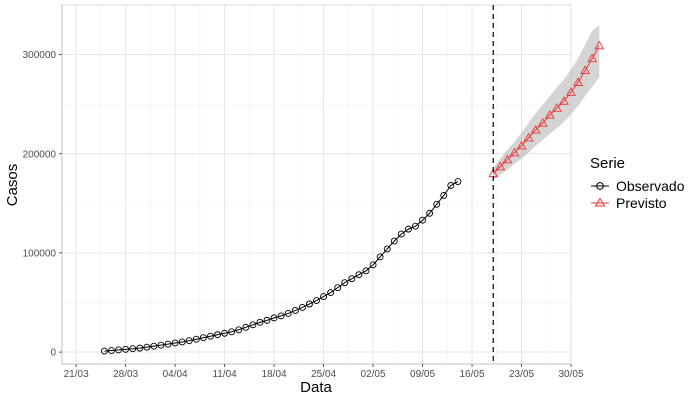 This screenshot has width=700, height=405. What do you see at coordinates (40, 55) in the screenshot?
I see `y-tick-label: 300000` at bounding box center [40, 55].